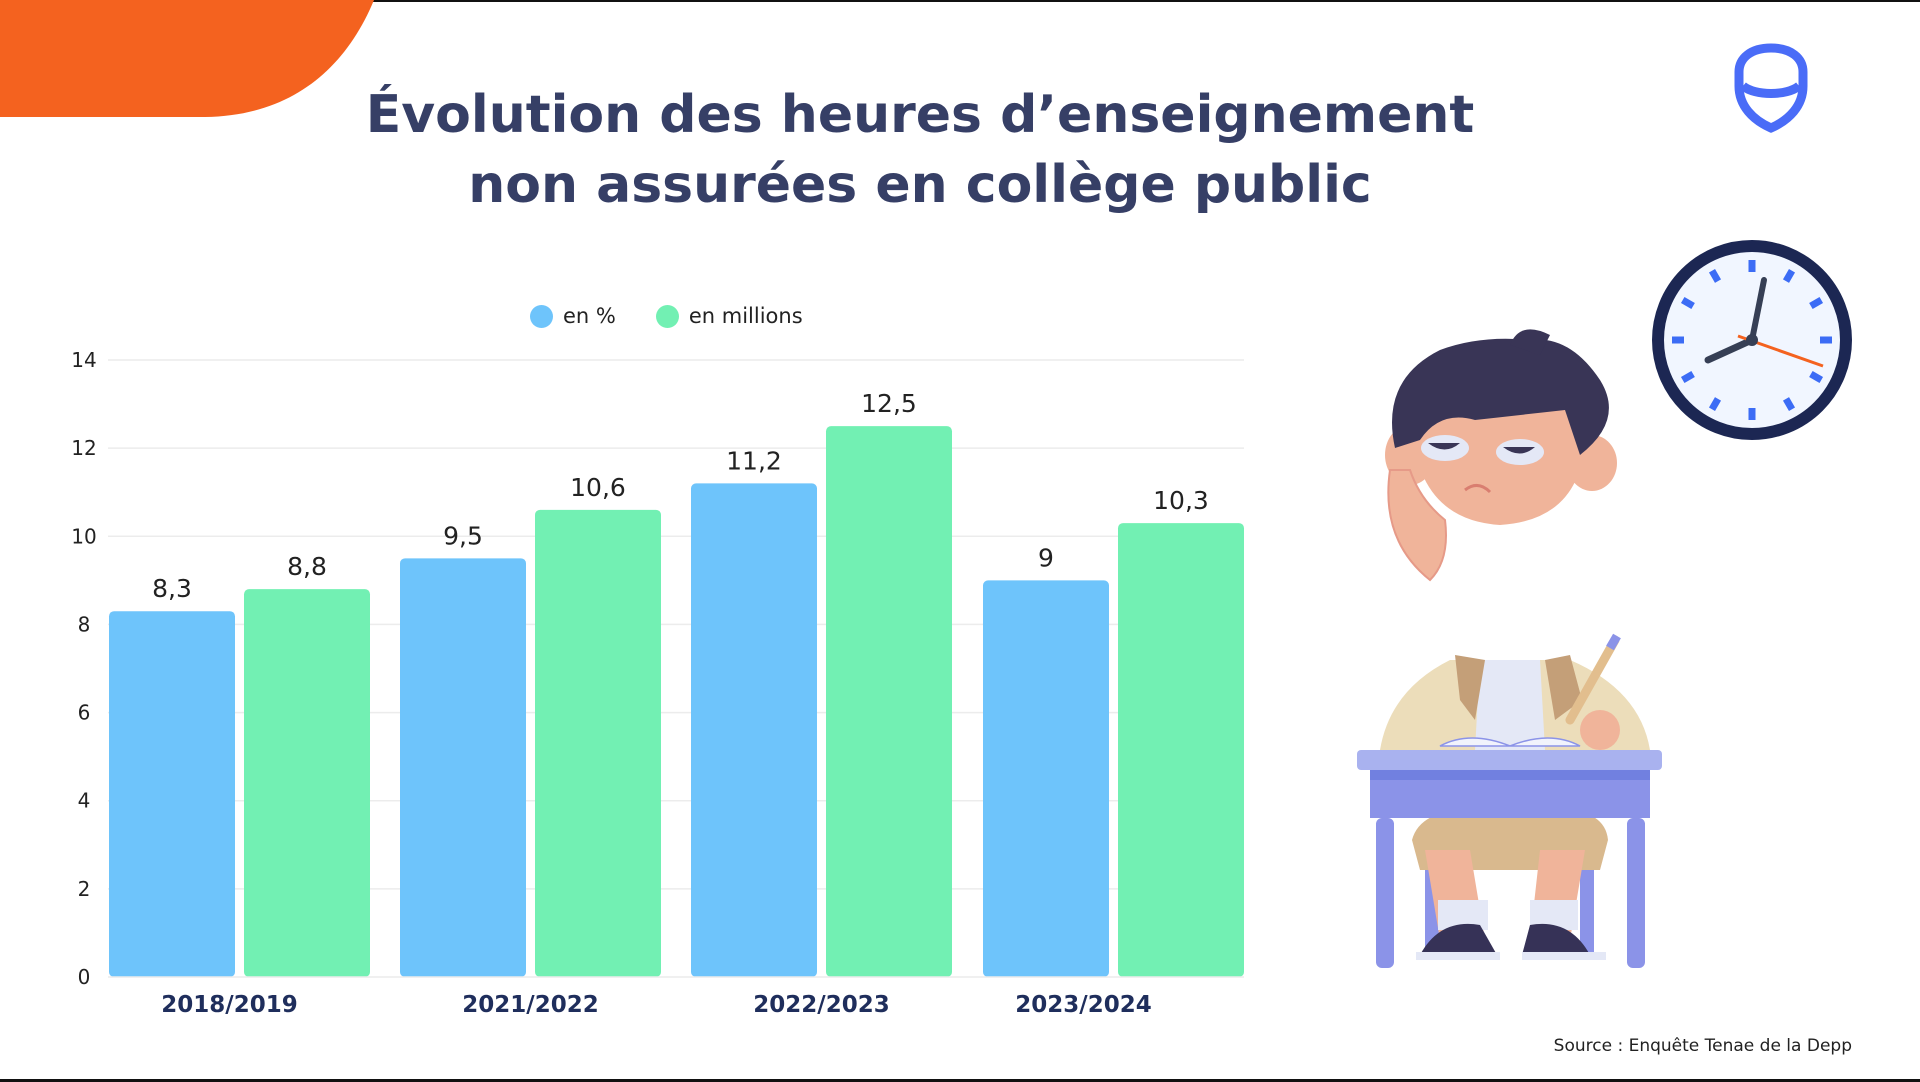  I want to click on bottom-border, so click(960, 1080).